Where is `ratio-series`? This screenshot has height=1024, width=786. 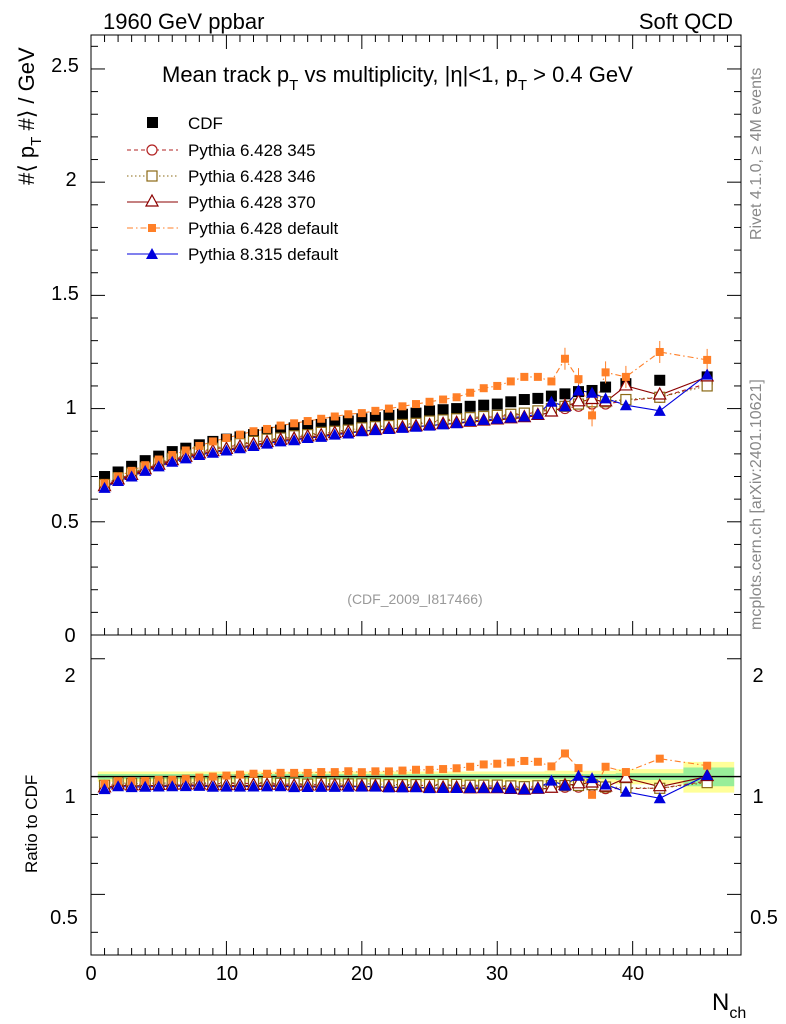 ratio-series is located at coordinates (406, 776).